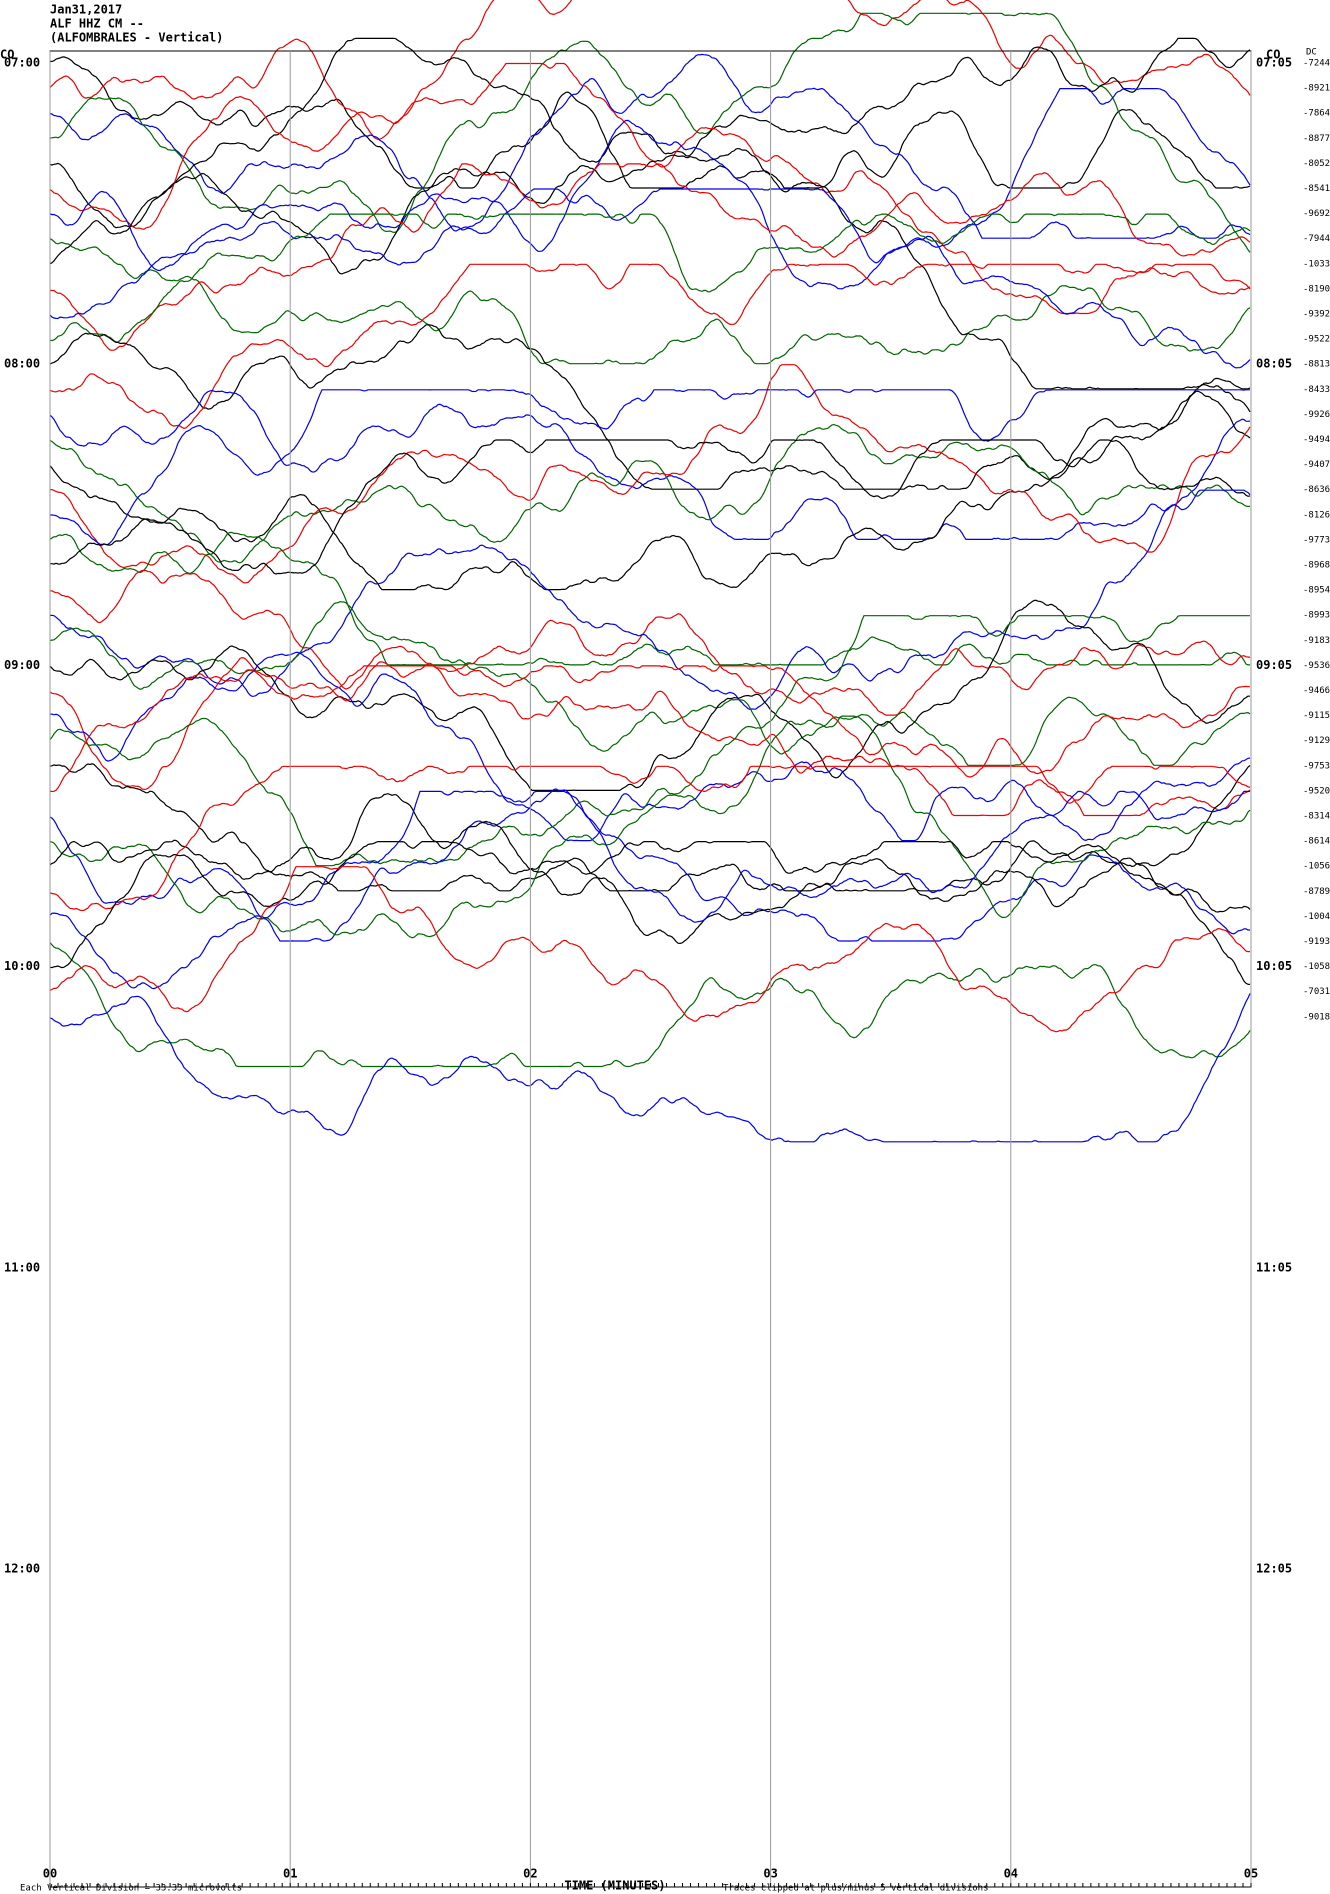 The height and width of the screenshot is (1894, 1330). Describe the element at coordinates (1274, 665) in the screenshot. I see `right-time: 09:05` at that location.